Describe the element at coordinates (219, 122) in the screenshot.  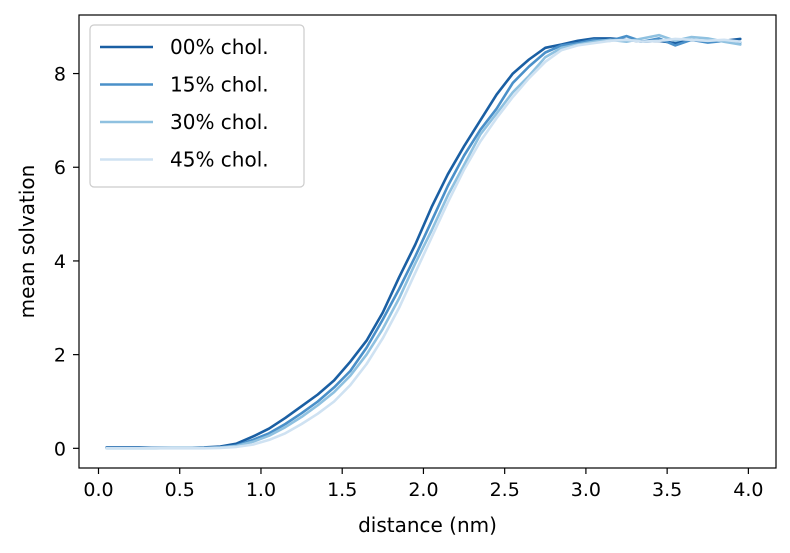
I see `legend-label-2: 30% chol.` at that location.